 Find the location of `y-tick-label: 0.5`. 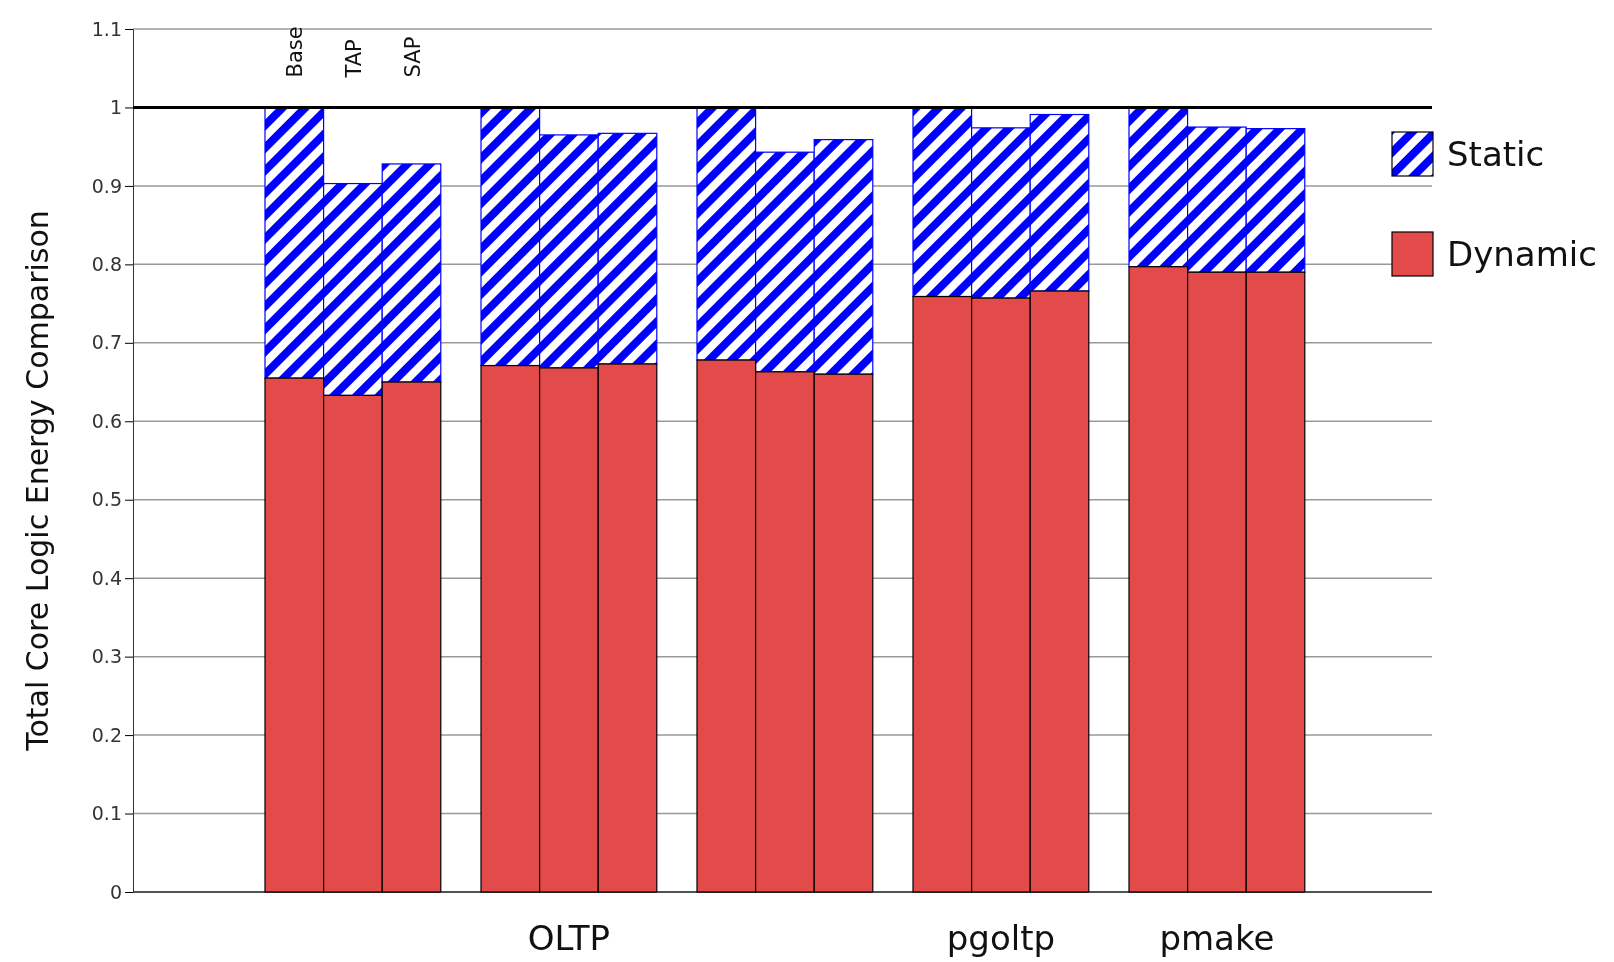

y-tick-label: 0.5 is located at coordinates (106, 499).